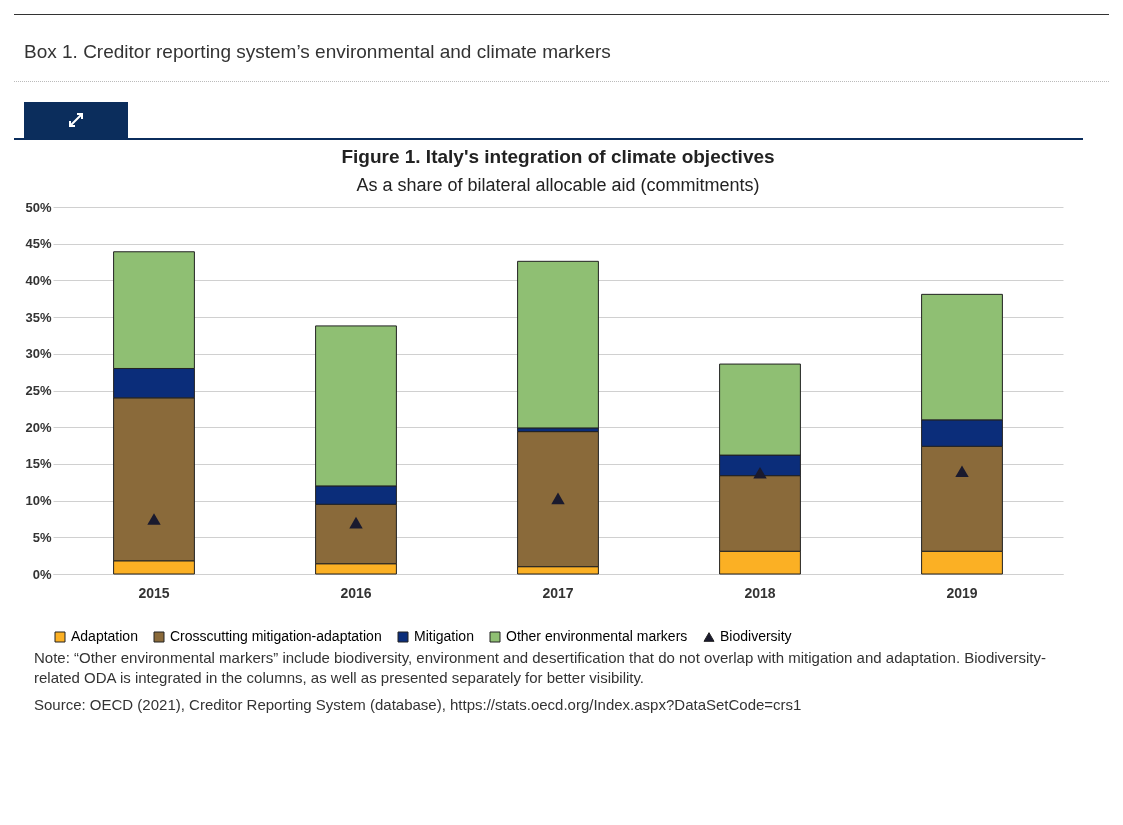  I want to click on y-tick-label: 35%, so click(38, 317).